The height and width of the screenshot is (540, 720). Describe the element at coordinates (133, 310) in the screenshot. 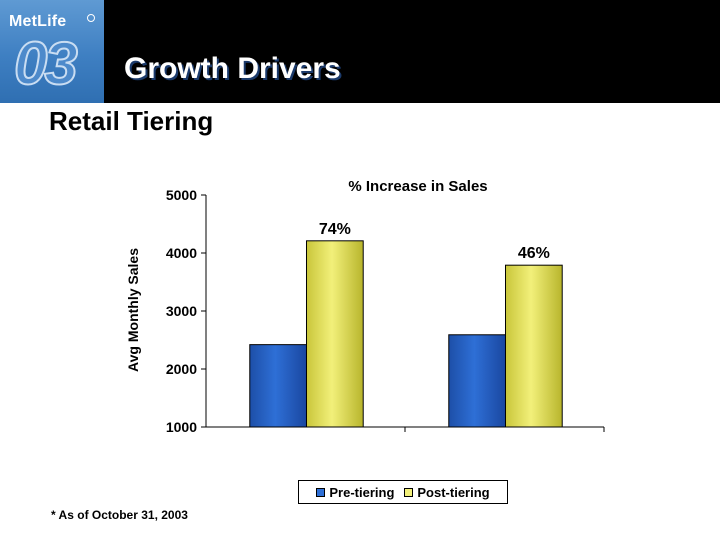

I see `y-axis-label: Avg Monthly Sales` at that location.